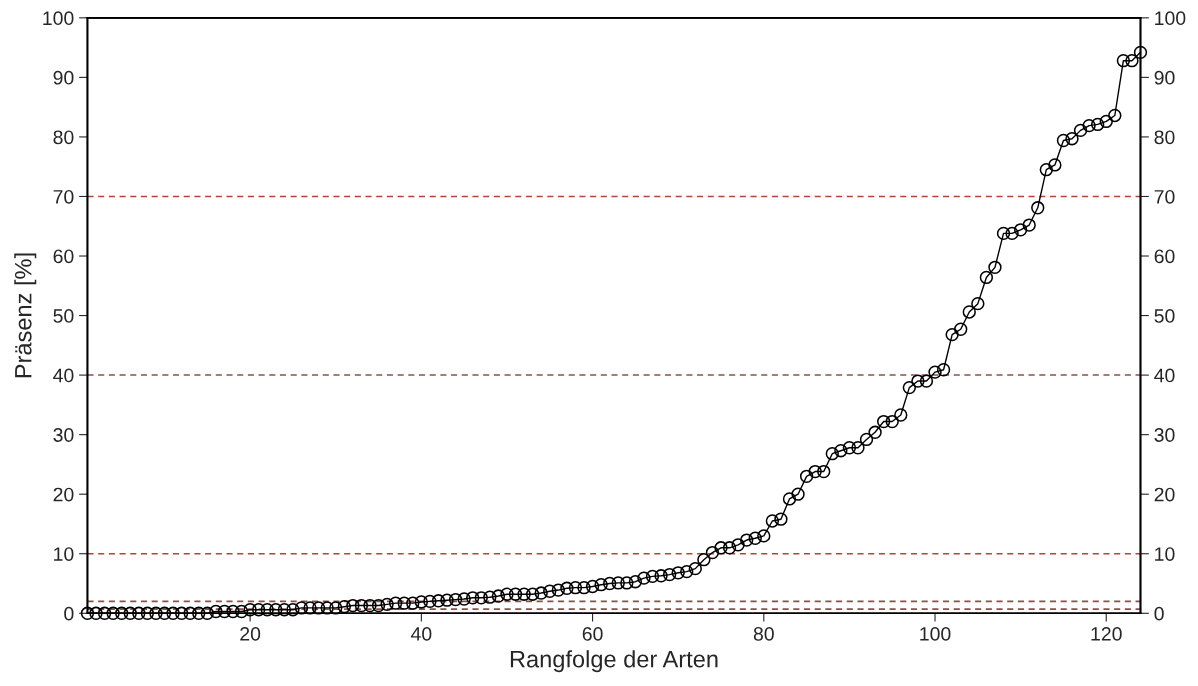  Describe the element at coordinates (58, 18) in the screenshot. I see `y-tick-label: 100` at that location.